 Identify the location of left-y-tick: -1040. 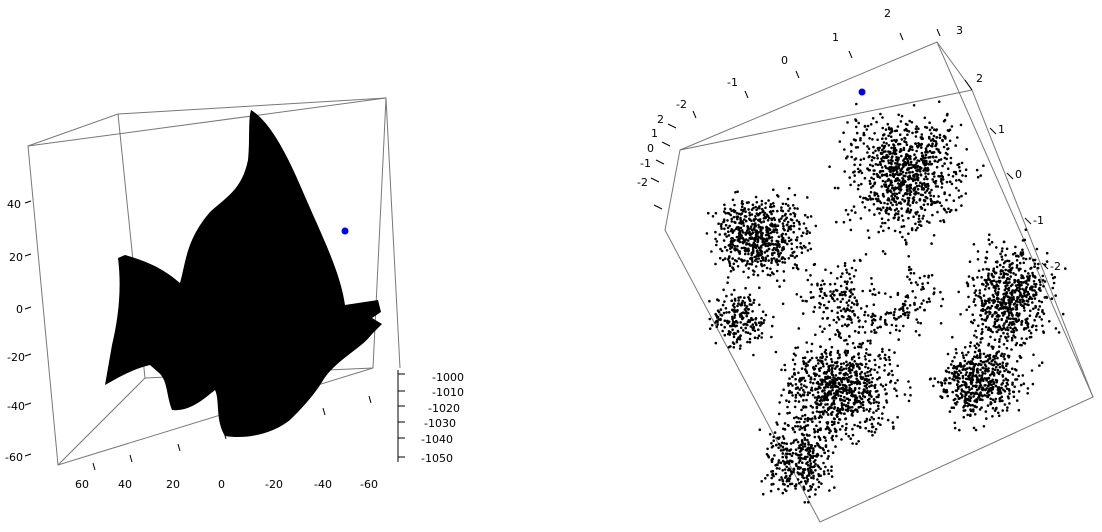
(437, 439).